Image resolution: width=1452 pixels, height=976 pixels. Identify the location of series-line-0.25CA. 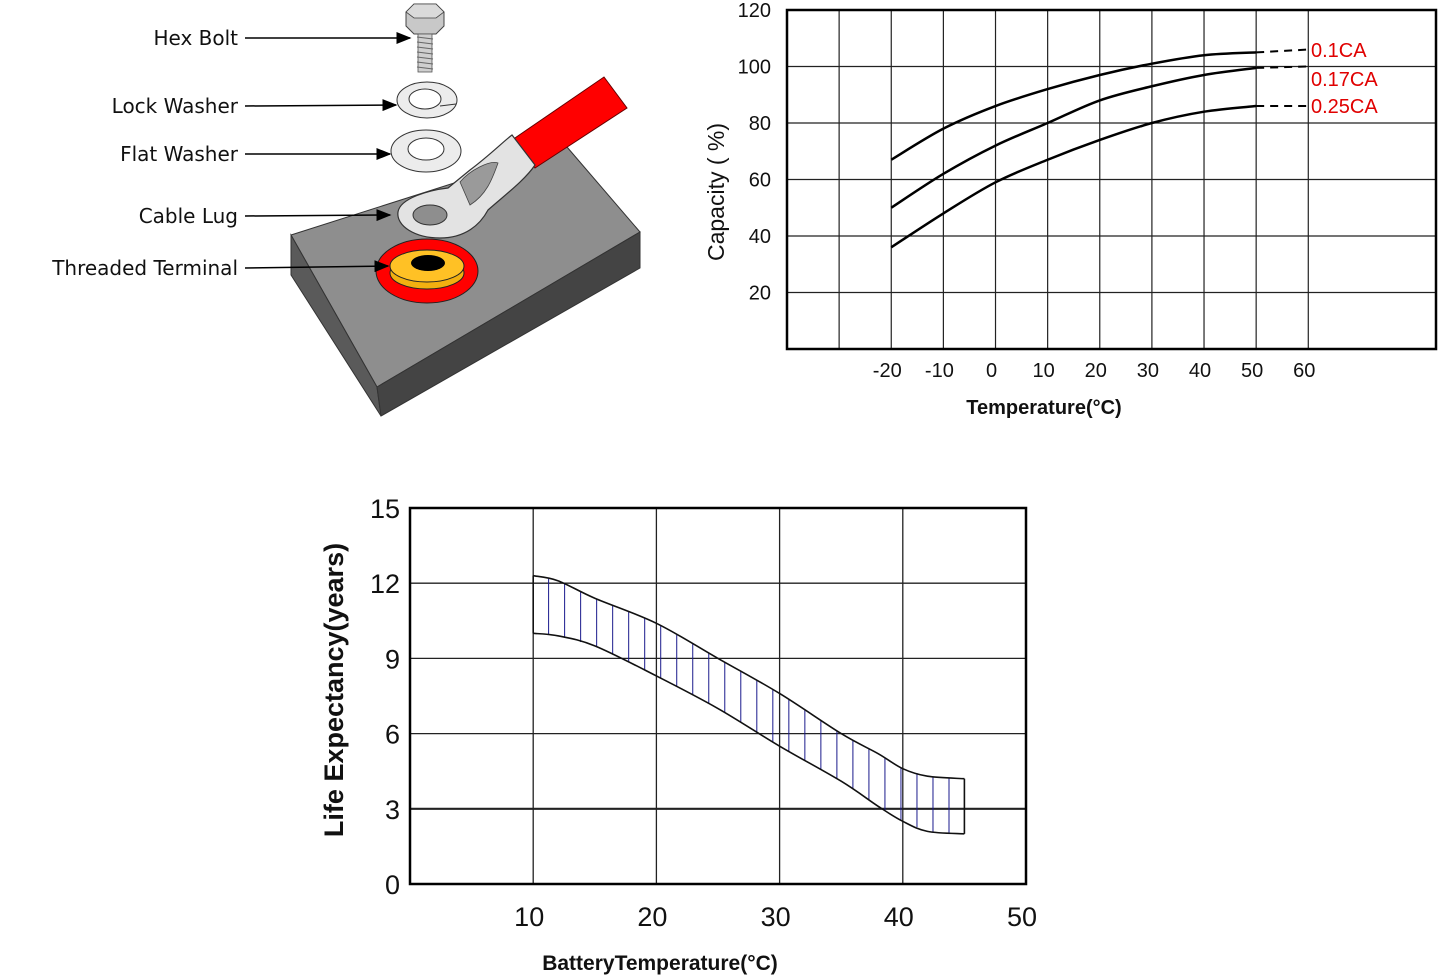
(1073, 176).